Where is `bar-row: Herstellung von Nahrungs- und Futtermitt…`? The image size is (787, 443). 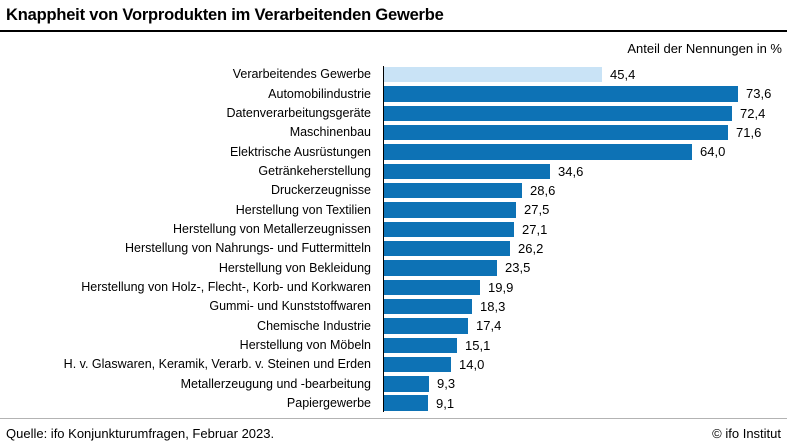
bar-row: Herstellung von Nahrungs- und Futtermitt… is located at coordinates (393, 248).